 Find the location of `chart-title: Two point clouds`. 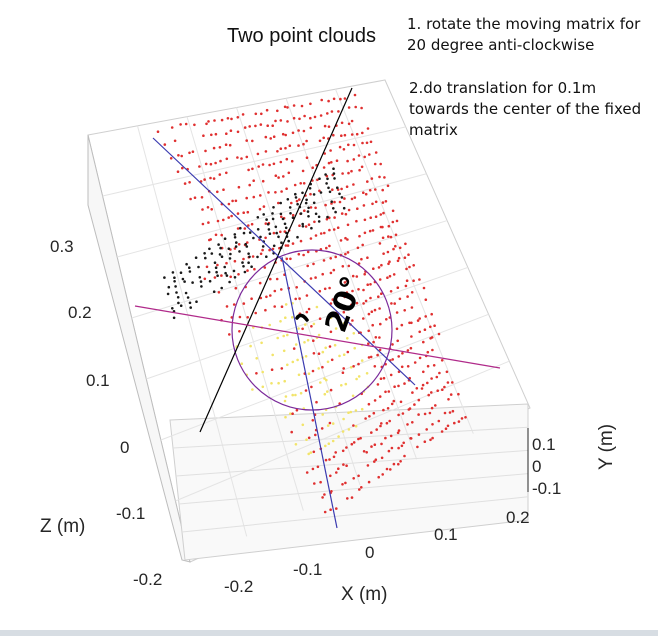

chart-title: Two point clouds is located at coordinates (301, 36).